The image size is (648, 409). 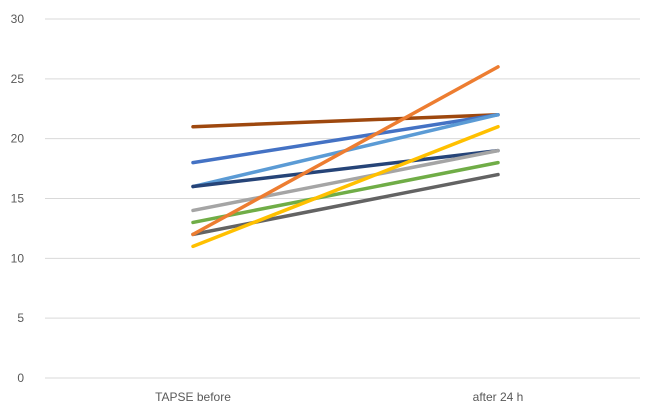 I want to click on y-tick-label: 30, so click(x=18, y=19).